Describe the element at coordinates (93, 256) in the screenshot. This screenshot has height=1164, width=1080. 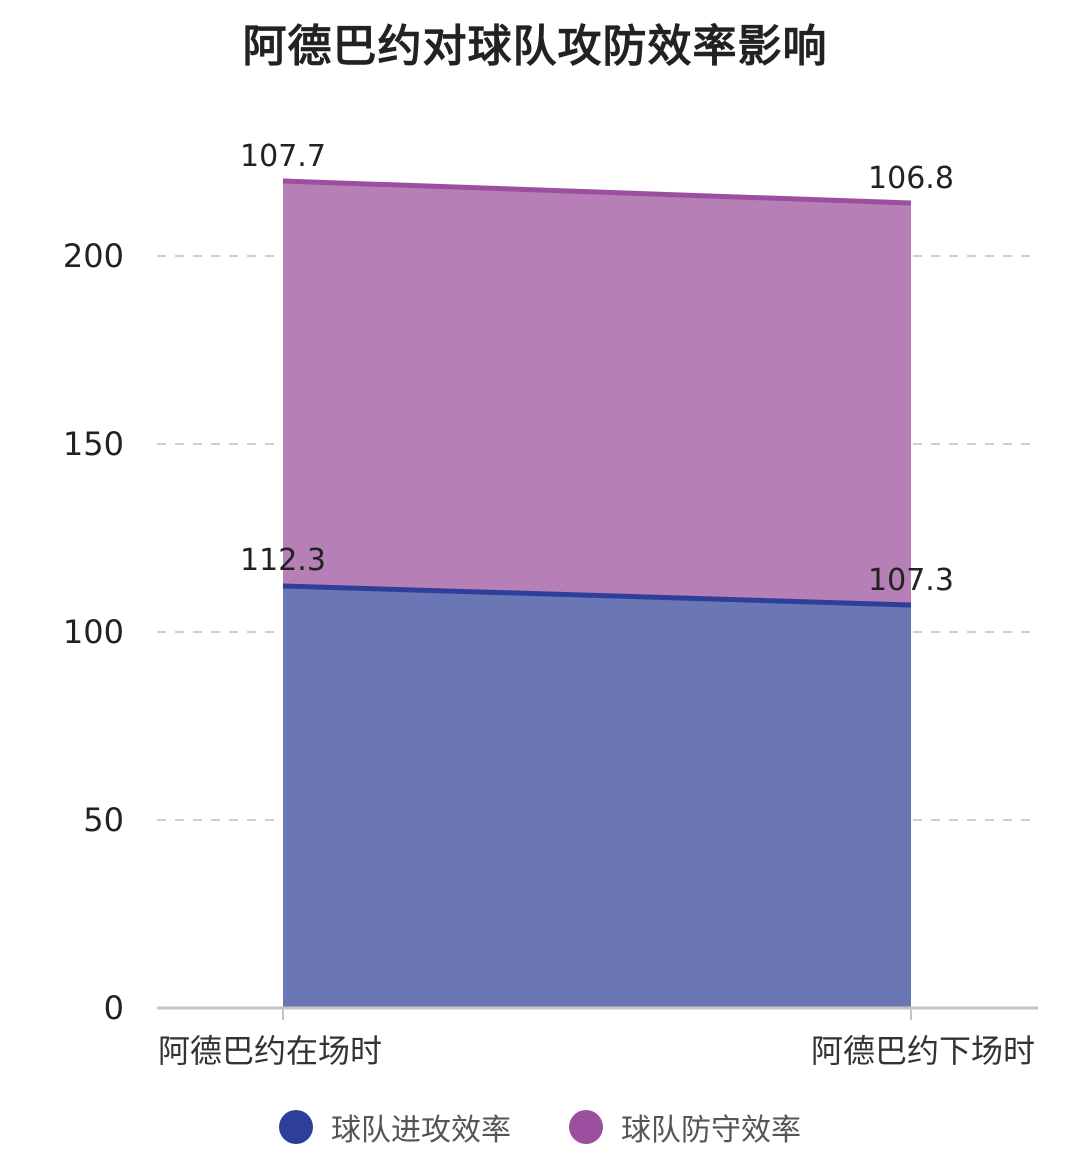
I see `y-tick-200: 200` at that location.